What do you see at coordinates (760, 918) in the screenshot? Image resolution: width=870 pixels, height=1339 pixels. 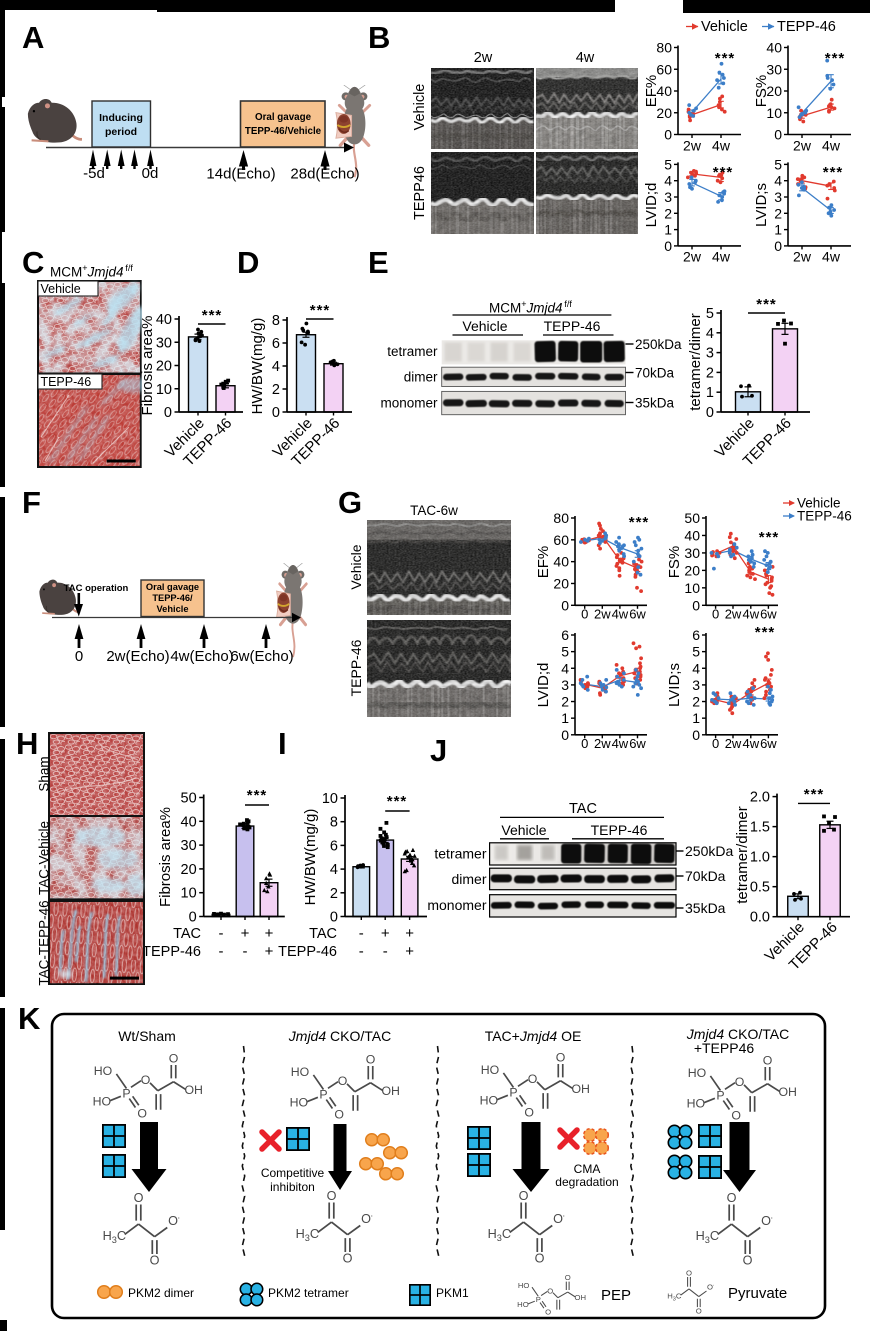 I see `svg-text: 0.0` at bounding box center [760, 918].